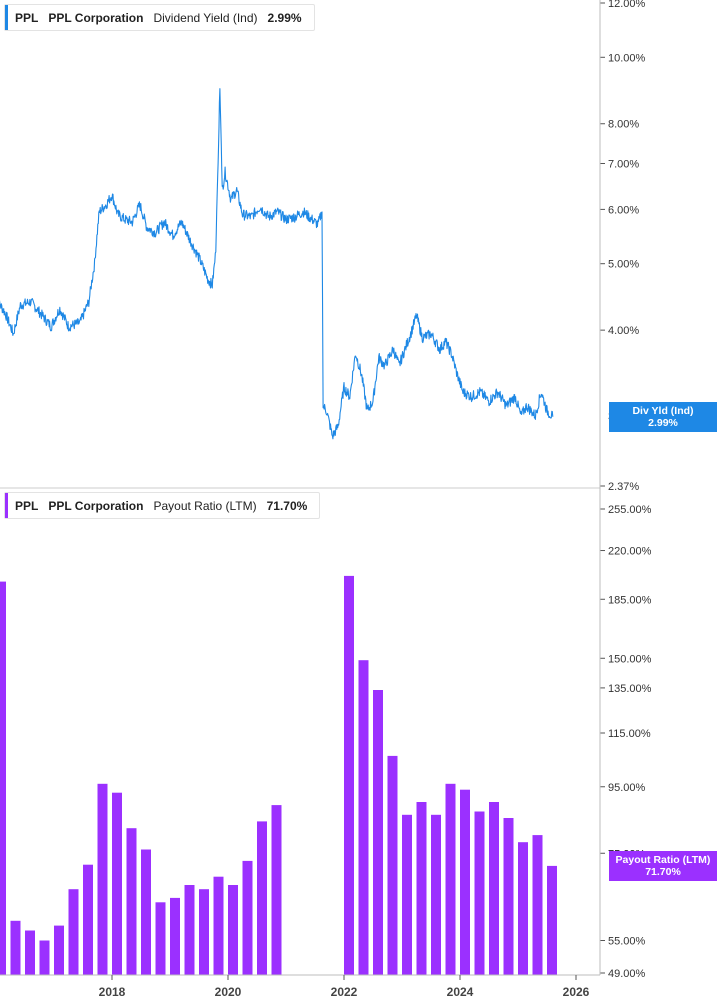  I want to click on legend-metric: Dividend Yield (Ind), so click(205, 18).